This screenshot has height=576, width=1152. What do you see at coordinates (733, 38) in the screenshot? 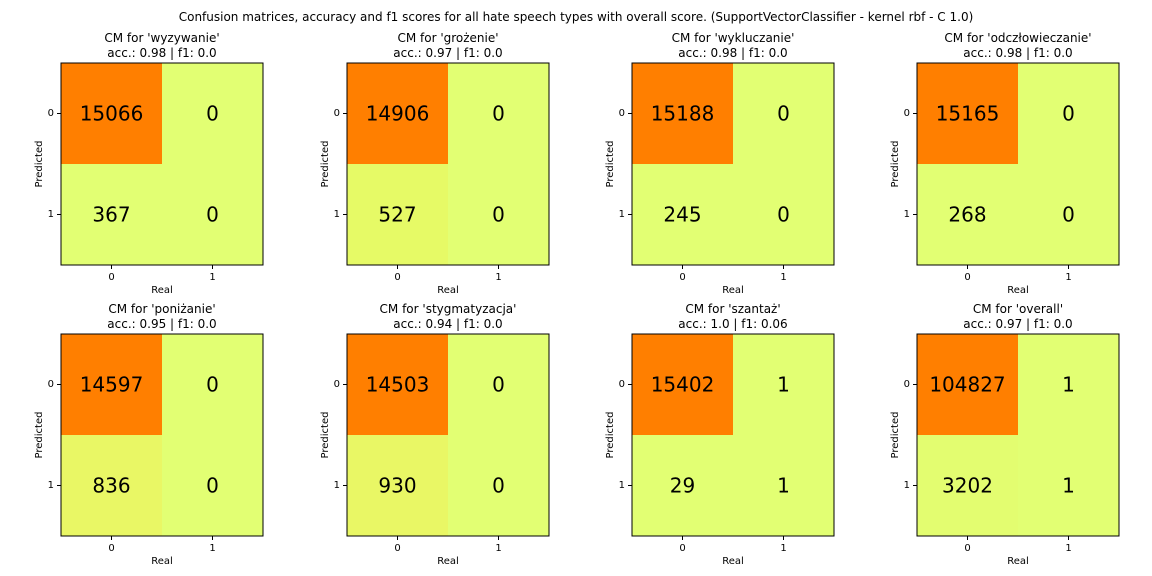
I see `panel-title: CM for 'wykluczanie'` at bounding box center [733, 38].